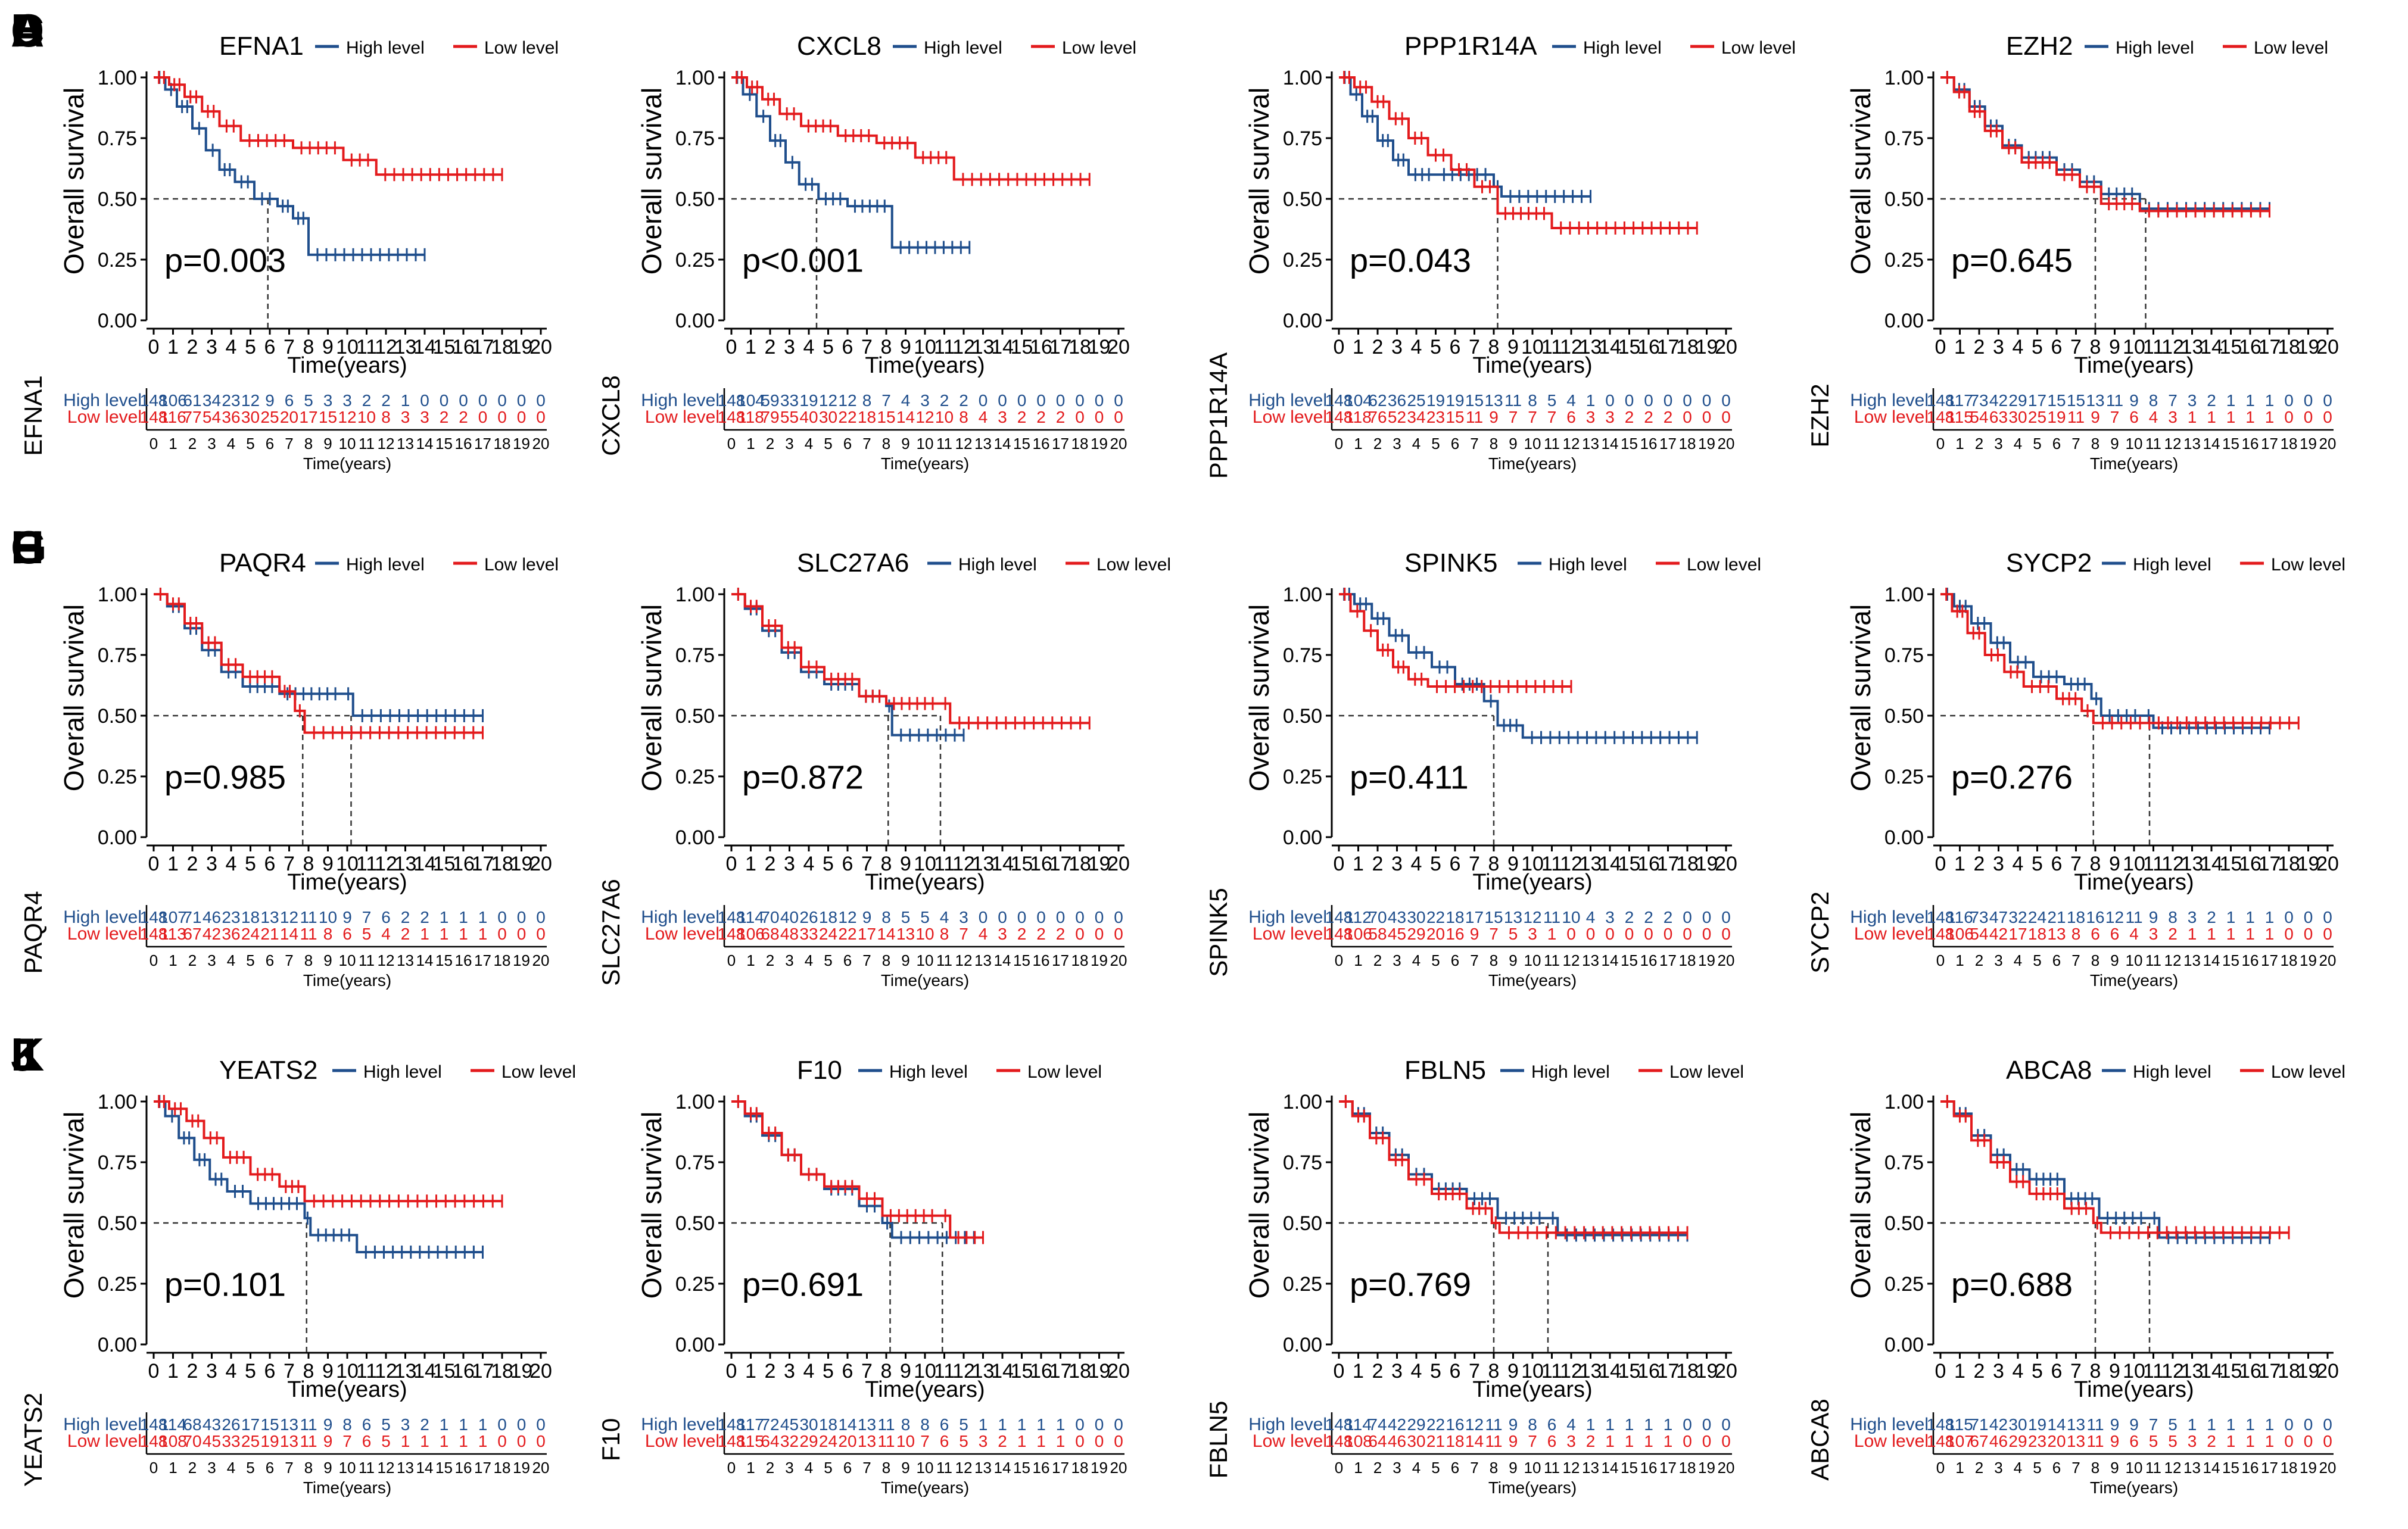 Image resolution: width=2408 pixels, height=1529 pixels. What do you see at coordinates (1474, 1425) in the screenshot?
I see `risk-count-high: 12` at bounding box center [1474, 1425].